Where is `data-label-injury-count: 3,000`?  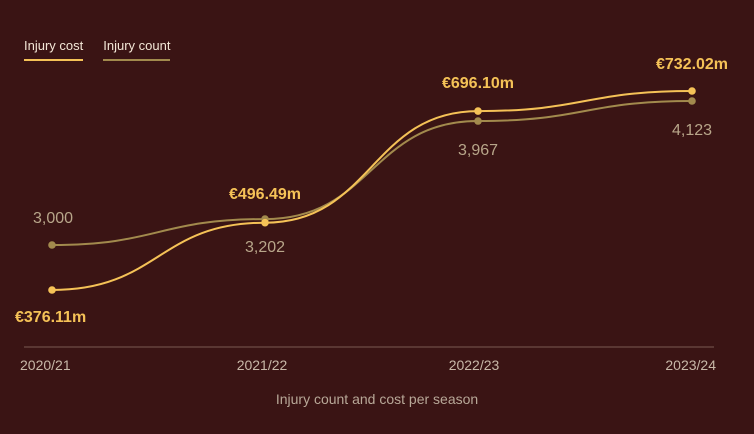
data-label-injury-count: 3,000 is located at coordinates (53, 218).